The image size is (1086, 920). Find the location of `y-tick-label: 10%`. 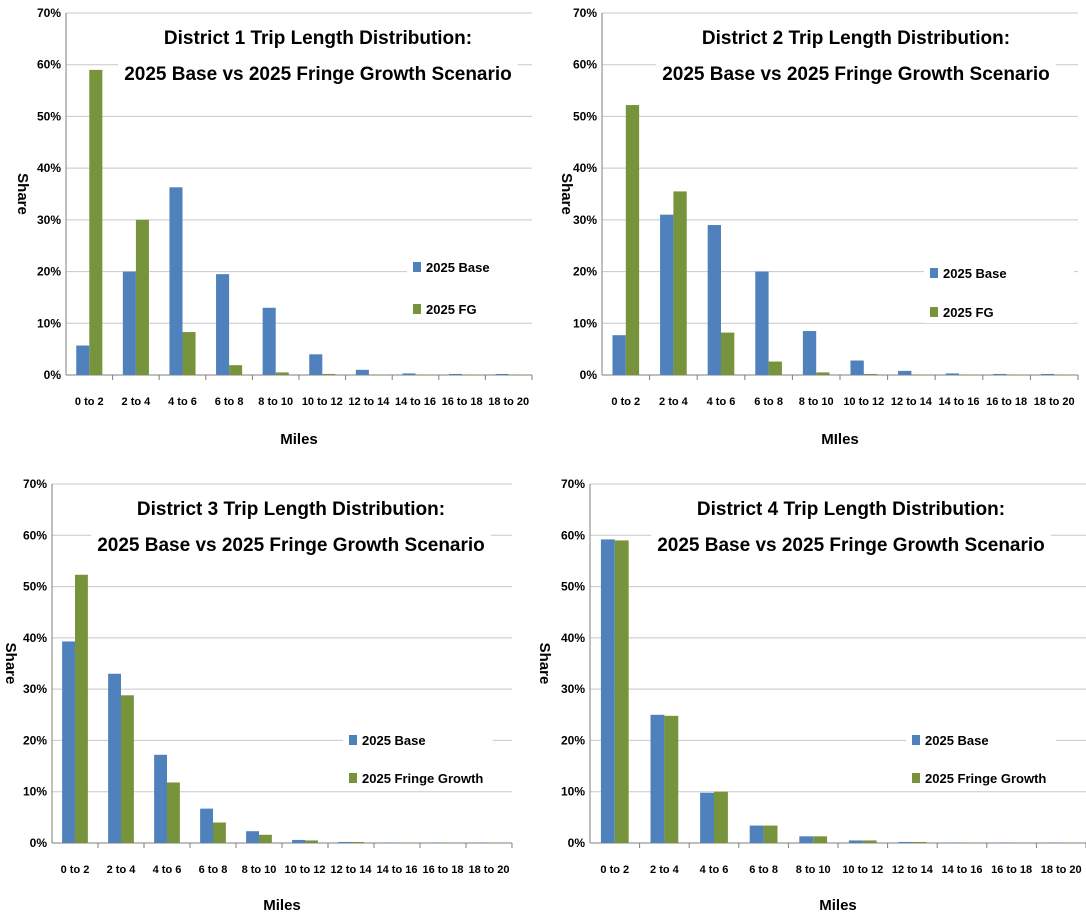

y-tick-label: 10% is located at coordinates (49, 323).